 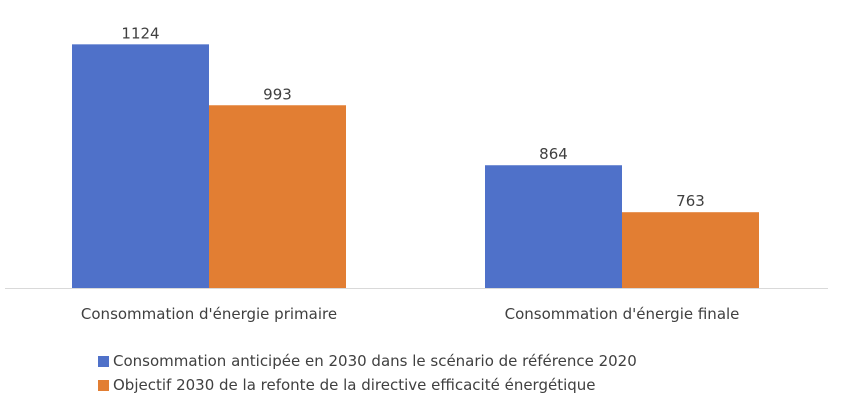 What do you see at coordinates (553, 154) in the screenshot?
I see `data-label: 864` at bounding box center [553, 154].